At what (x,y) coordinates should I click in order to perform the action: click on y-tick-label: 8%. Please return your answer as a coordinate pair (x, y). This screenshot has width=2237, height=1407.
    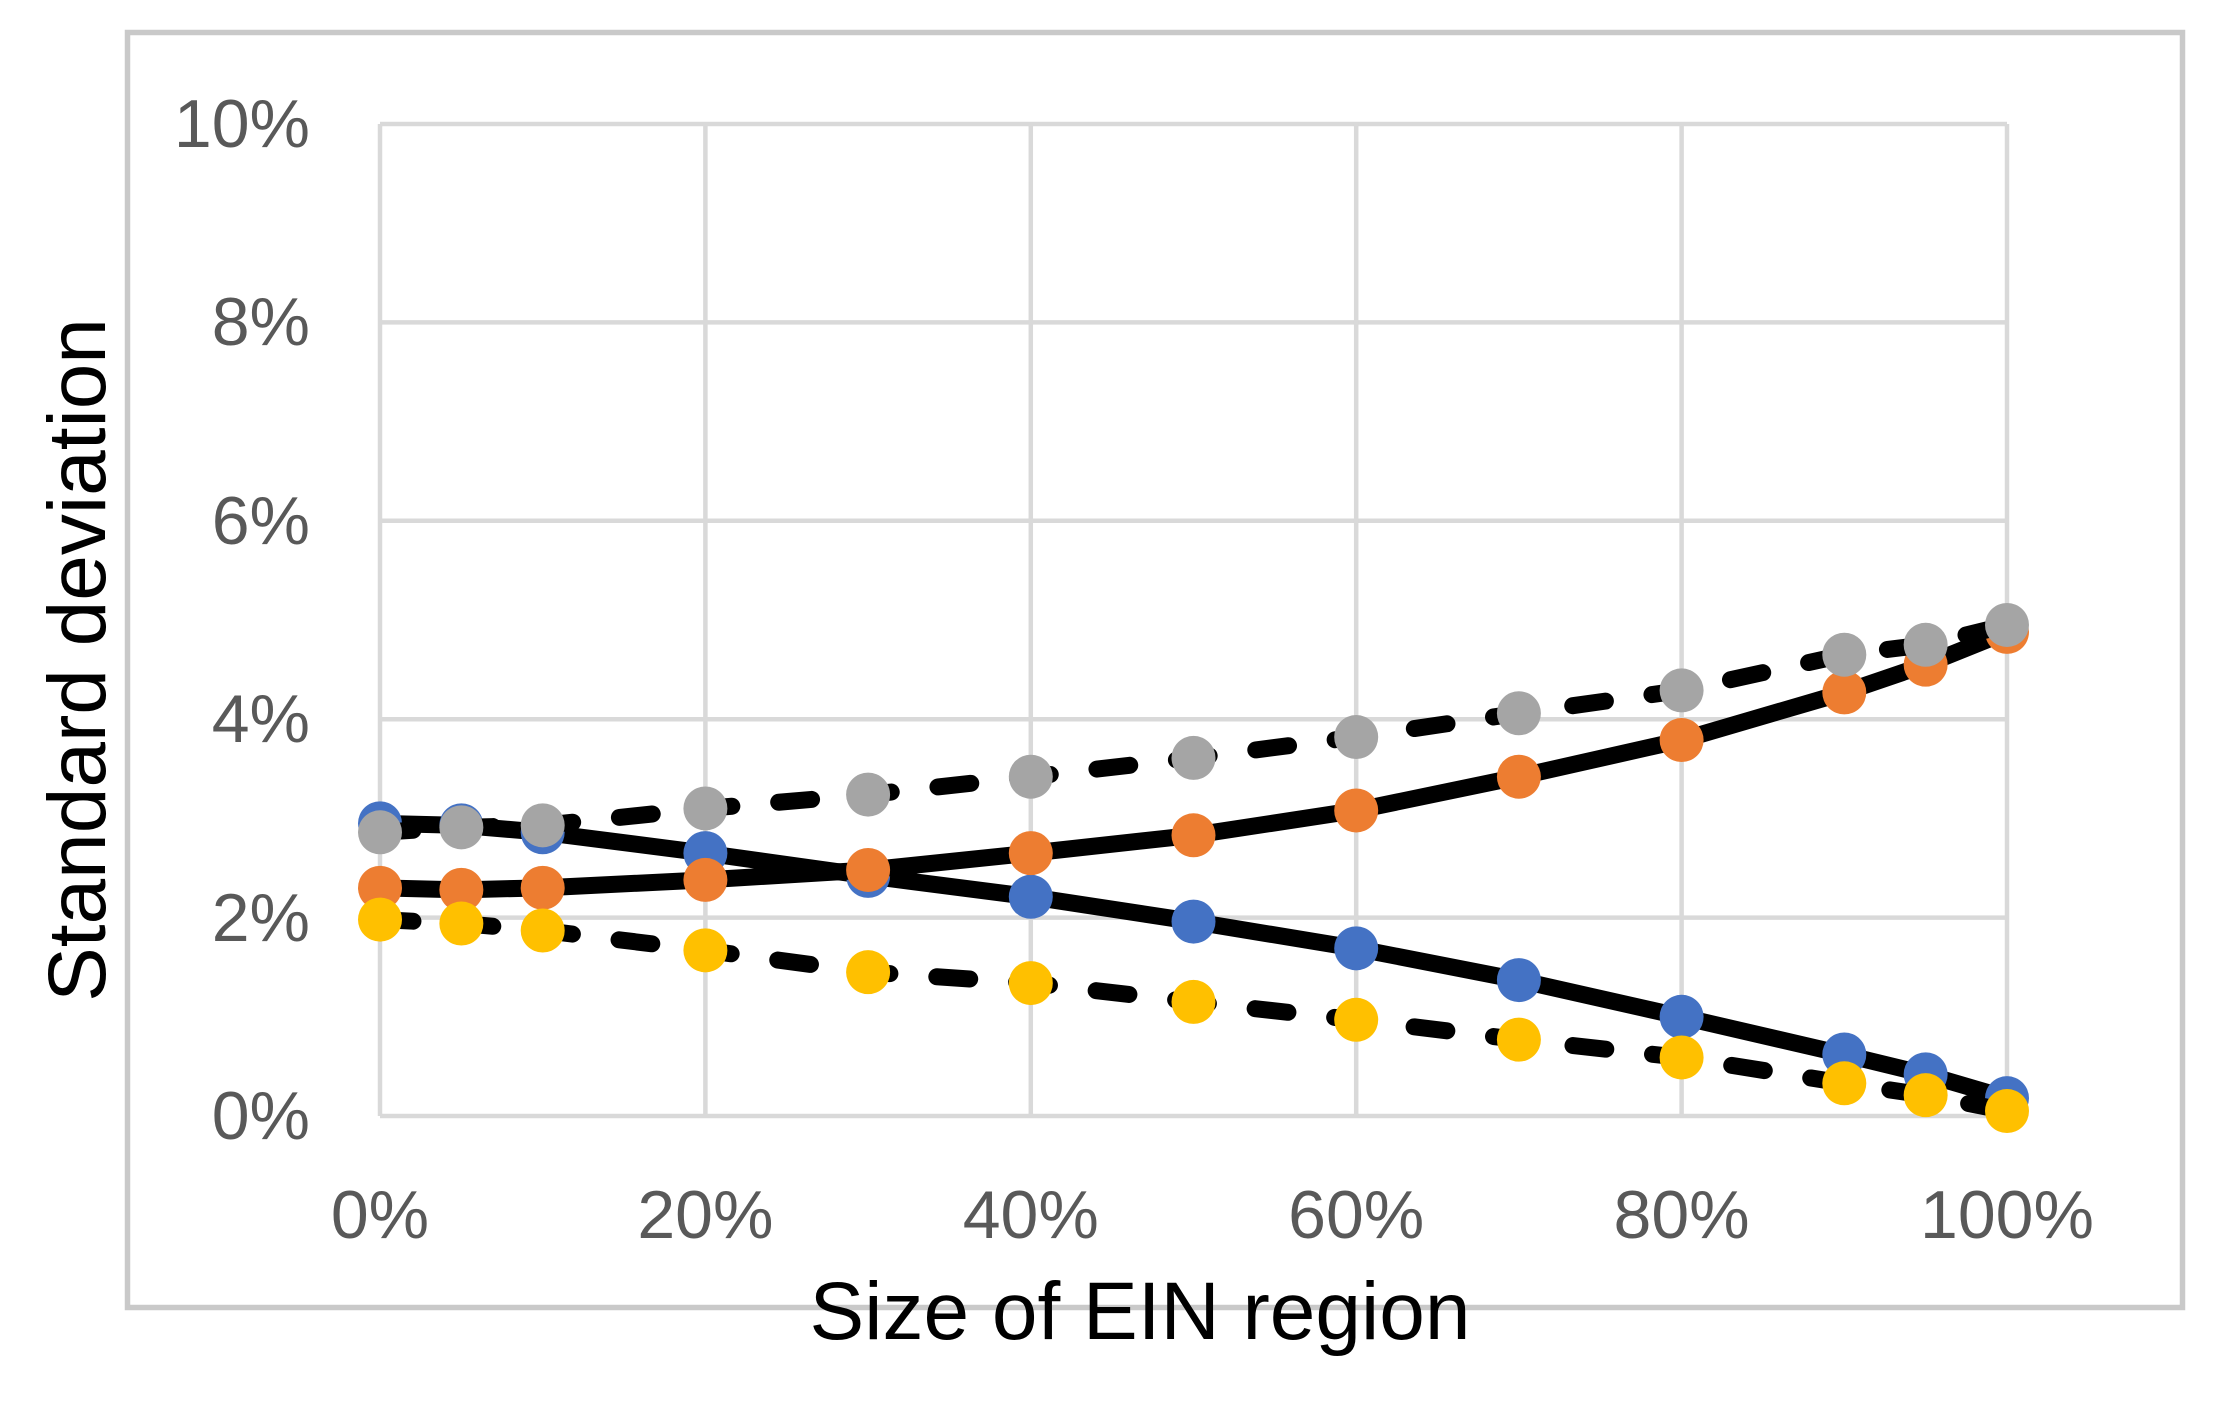
    Looking at the image, I should click on (260, 322).